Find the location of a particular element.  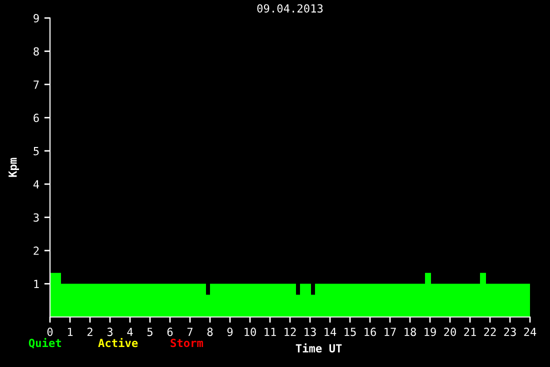

x-tick-label: 3 is located at coordinates (110, 332).